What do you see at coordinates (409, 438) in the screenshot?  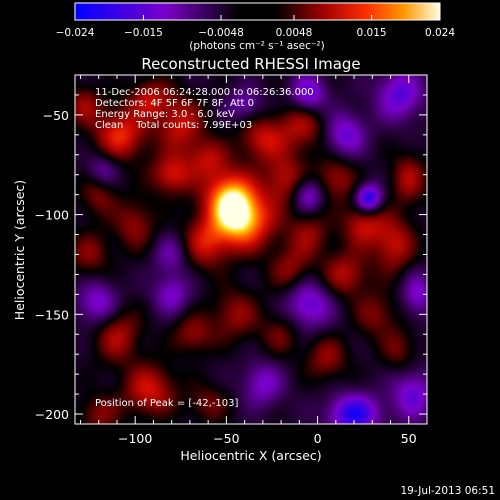 I see `x-tick-label: 50` at bounding box center [409, 438].